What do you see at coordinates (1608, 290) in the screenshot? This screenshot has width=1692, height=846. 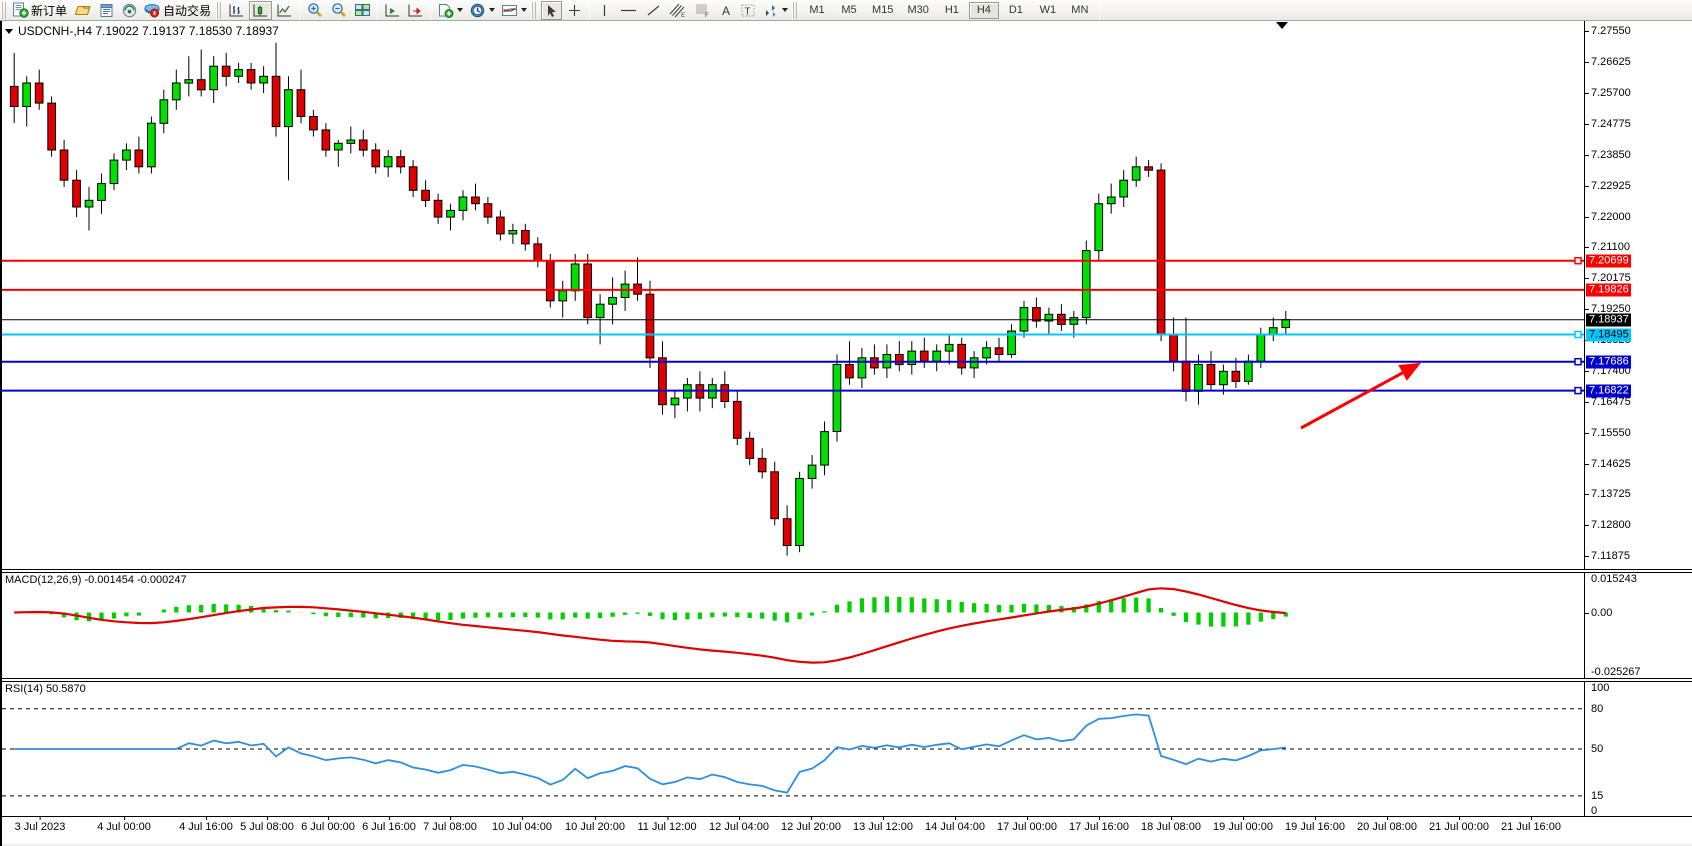 I see `resistance-2-tag: 7.19826` at bounding box center [1608, 290].